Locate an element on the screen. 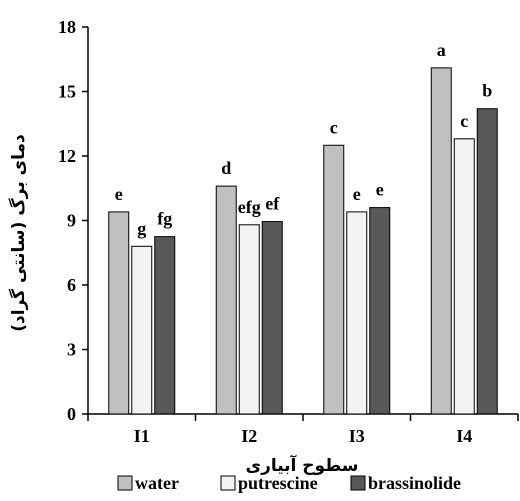  significance-label: d is located at coordinates (226, 168).